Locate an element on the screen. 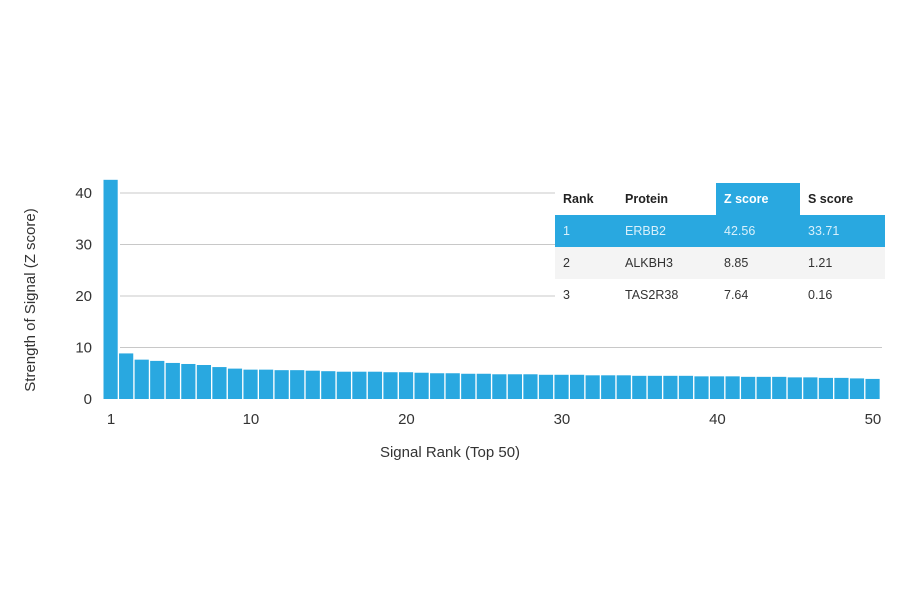 The height and width of the screenshot is (594, 900). x-tick-label: 50 is located at coordinates (873, 419).